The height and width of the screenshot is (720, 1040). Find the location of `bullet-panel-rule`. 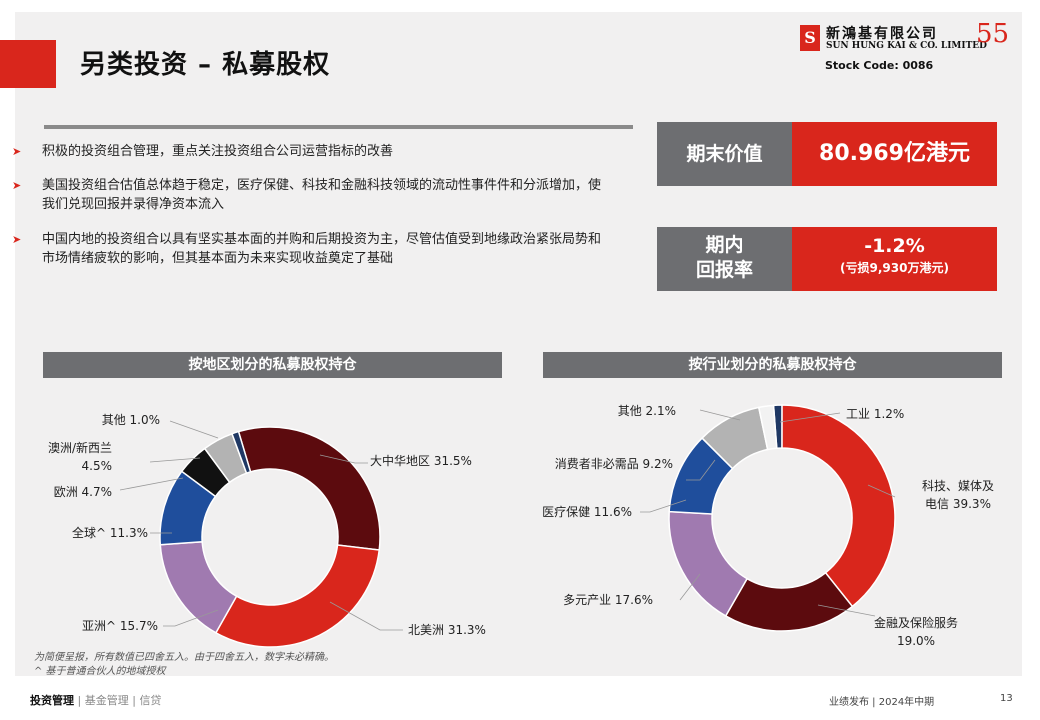

bullet-panel-rule is located at coordinates (338, 127).